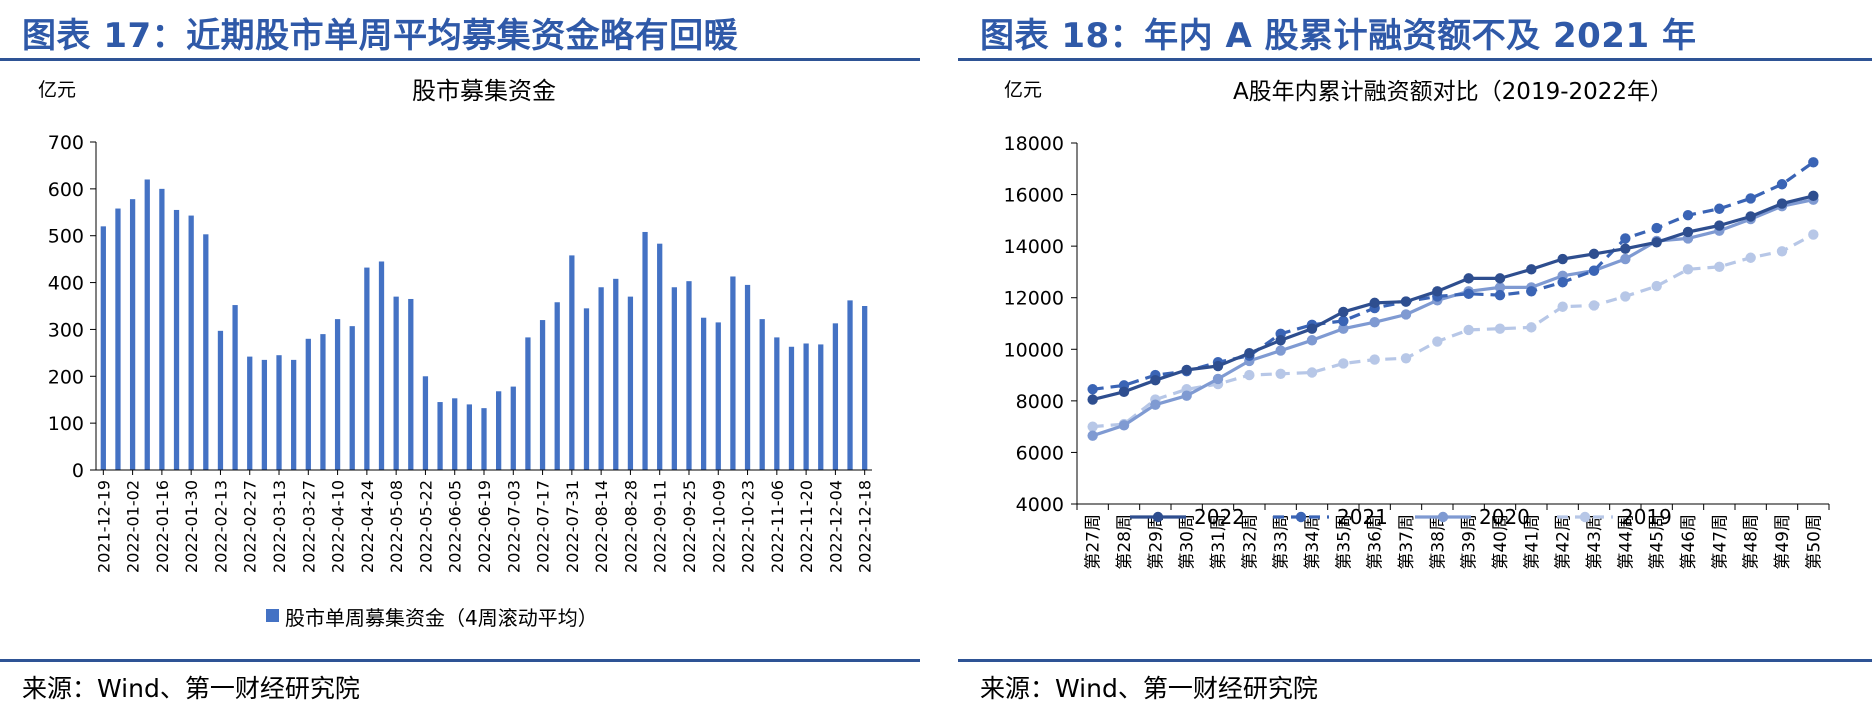 Image resolution: width=1872 pixels, height=707 pixels. I want to click on y-tick-label: 400, so click(66, 284).